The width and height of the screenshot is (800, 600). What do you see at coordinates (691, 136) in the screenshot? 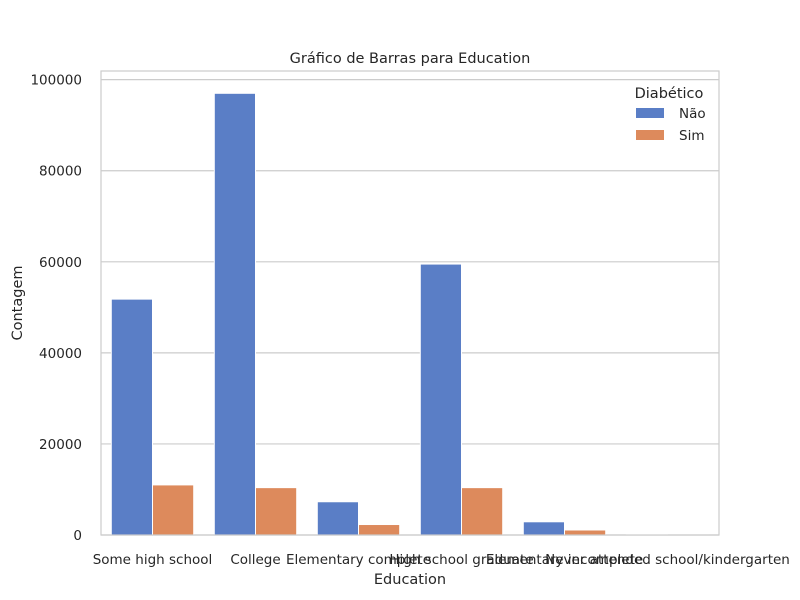
I see `legend-label-sim: Sim` at bounding box center [691, 136].